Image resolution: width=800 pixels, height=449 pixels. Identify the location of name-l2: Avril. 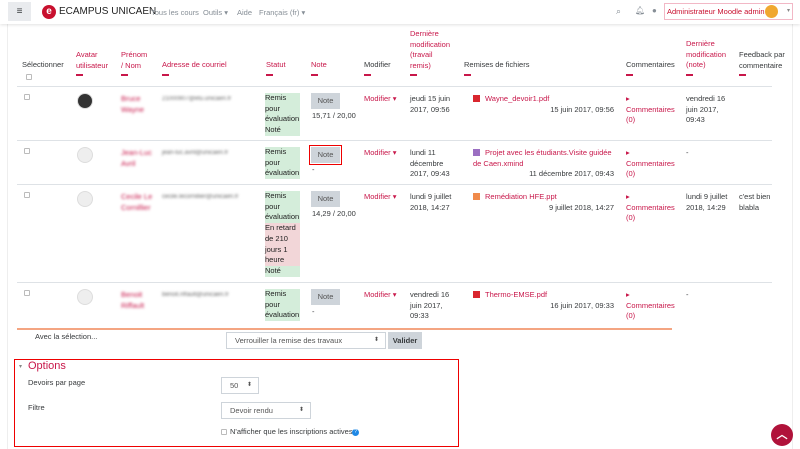
(128, 163).